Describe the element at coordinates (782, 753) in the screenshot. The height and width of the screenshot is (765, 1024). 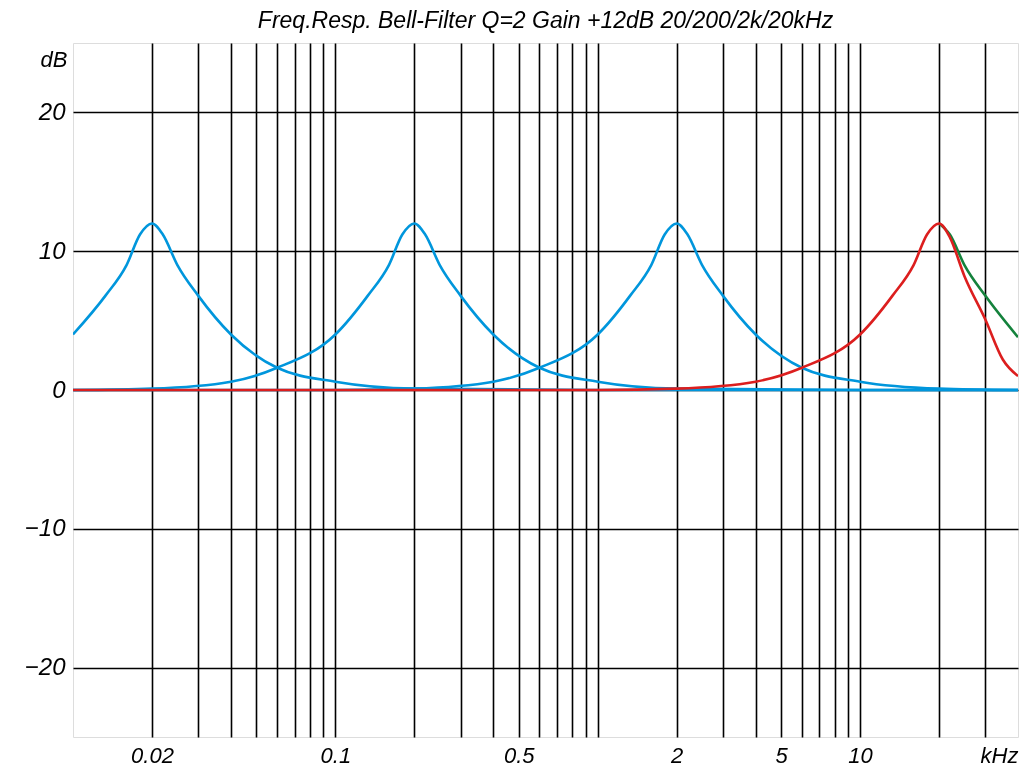
I see `x-tick-label: 5` at that location.